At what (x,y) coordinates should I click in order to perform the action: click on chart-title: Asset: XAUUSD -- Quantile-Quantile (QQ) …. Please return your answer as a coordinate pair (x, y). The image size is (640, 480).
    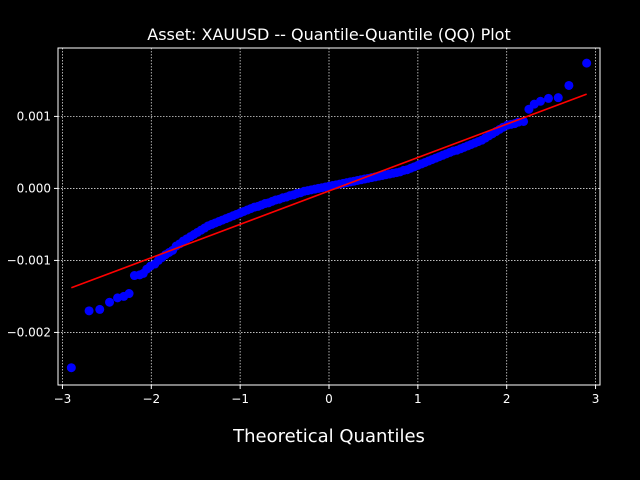
    Looking at the image, I should click on (328, 34).